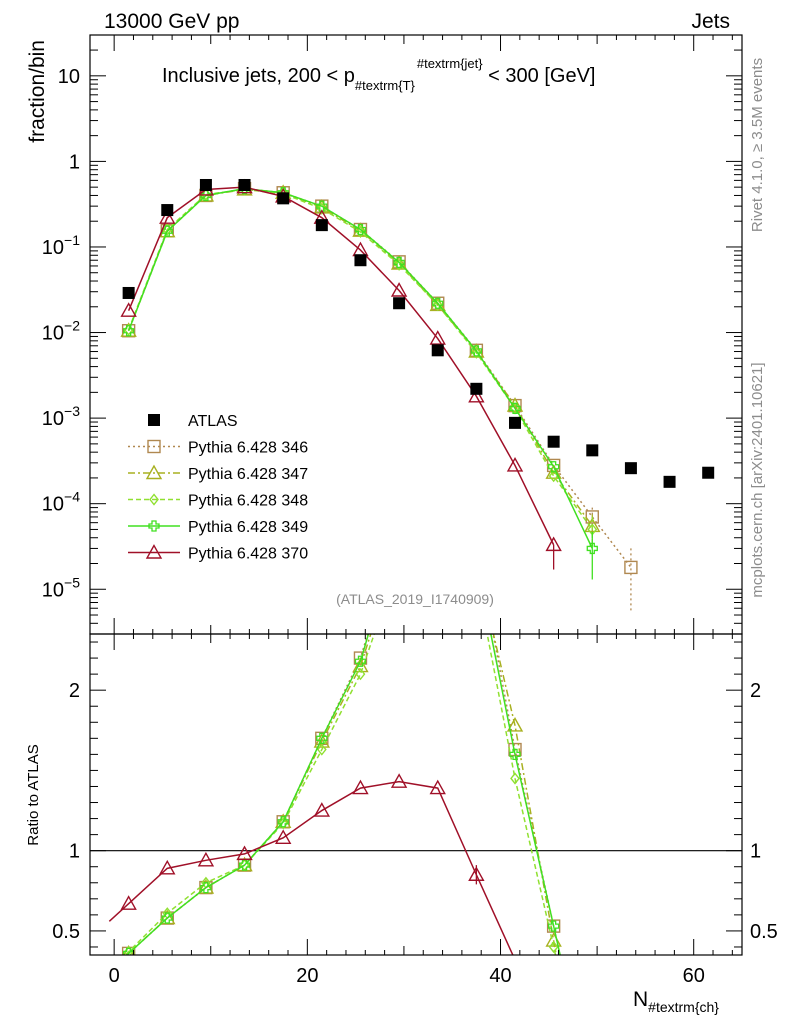 This screenshot has width=786, height=1024. I want to click on x-tick-label: 60, so click(694, 976).